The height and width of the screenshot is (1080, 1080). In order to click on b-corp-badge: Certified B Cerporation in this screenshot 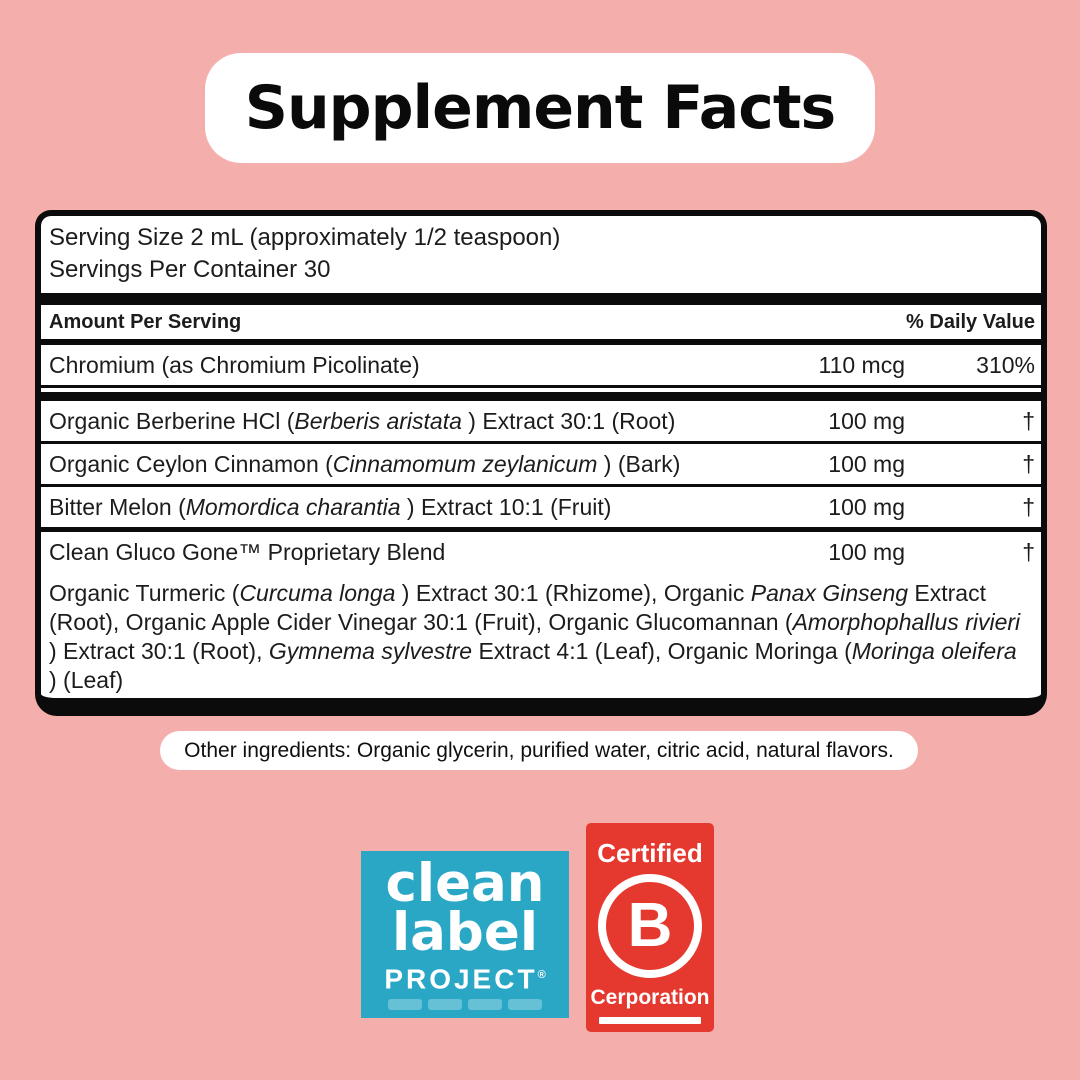, I will do `click(650, 927)`.